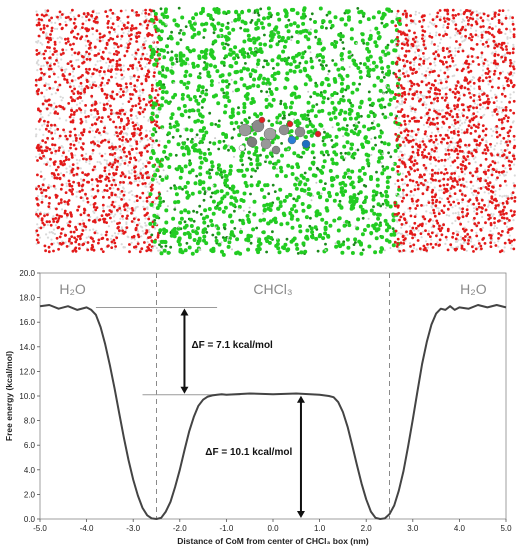  I want to click on y-tick-label: 8.0, so click(30, 421).